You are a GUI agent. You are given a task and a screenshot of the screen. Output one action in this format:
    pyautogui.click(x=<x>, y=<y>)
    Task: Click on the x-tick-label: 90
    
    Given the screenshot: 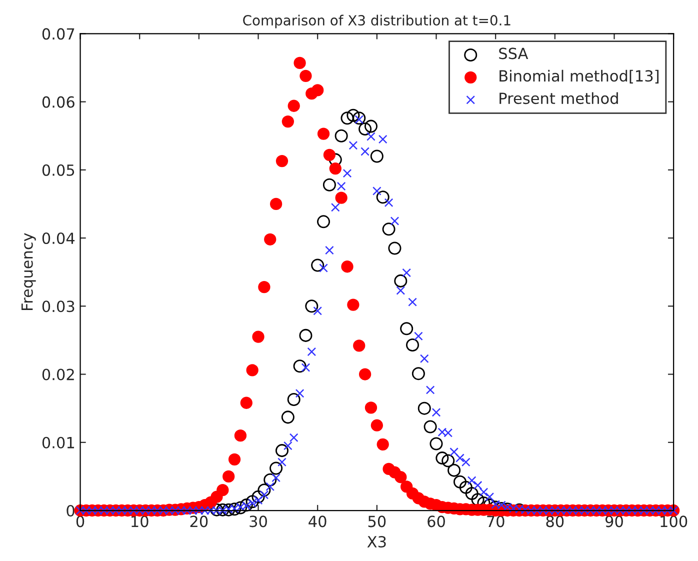 What is the action you would take?
    pyautogui.click(x=614, y=522)
    